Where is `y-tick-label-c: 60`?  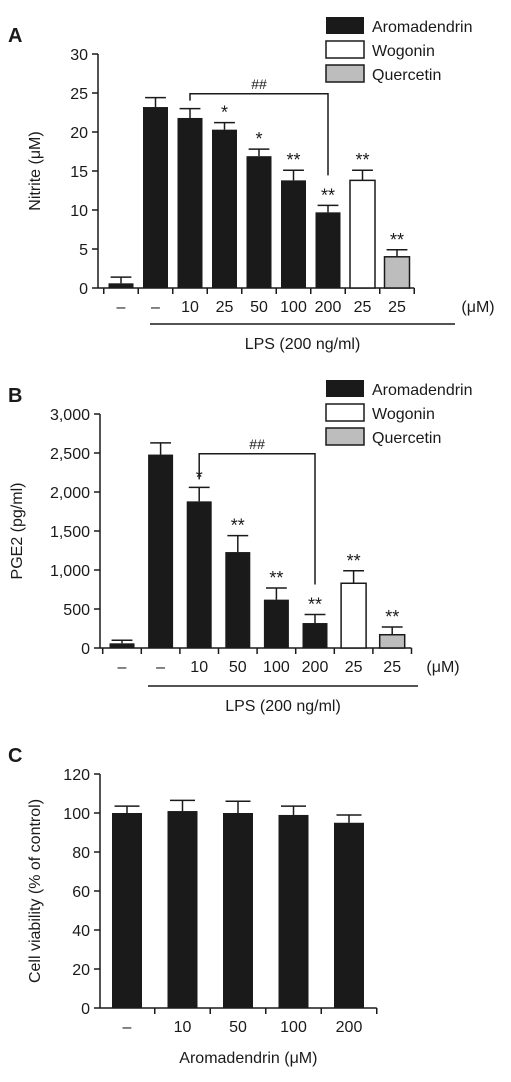
y-tick-label-c: 60 is located at coordinates (81, 892).